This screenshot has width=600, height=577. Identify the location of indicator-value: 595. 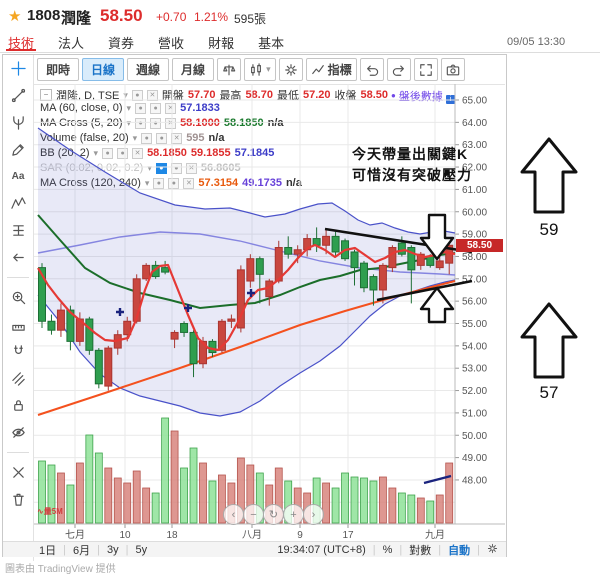
(195, 138).